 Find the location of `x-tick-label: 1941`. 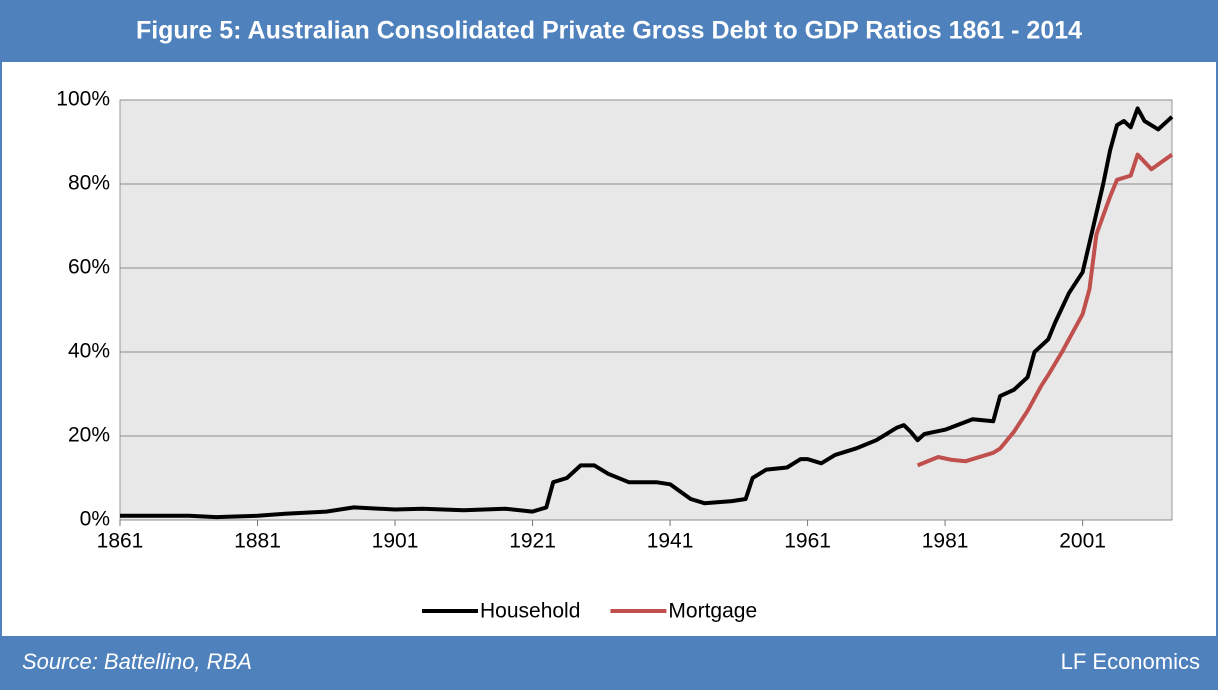

x-tick-label: 1941 is located at coordinates (670, 541).